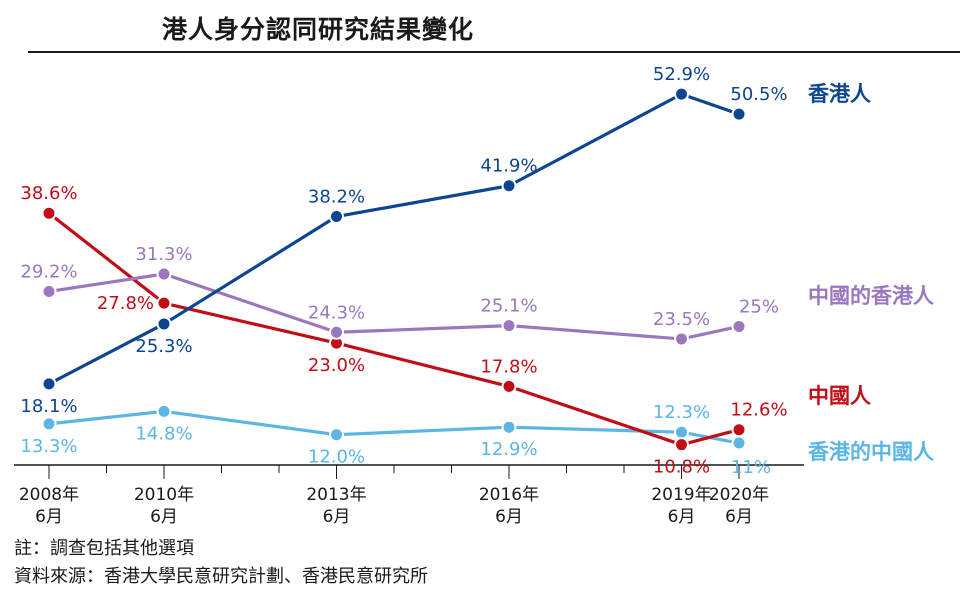 The height and width of the screenshot is (594, 976). I want to click on data-label-hk_chinese: 12.9%, so click(508, 449).